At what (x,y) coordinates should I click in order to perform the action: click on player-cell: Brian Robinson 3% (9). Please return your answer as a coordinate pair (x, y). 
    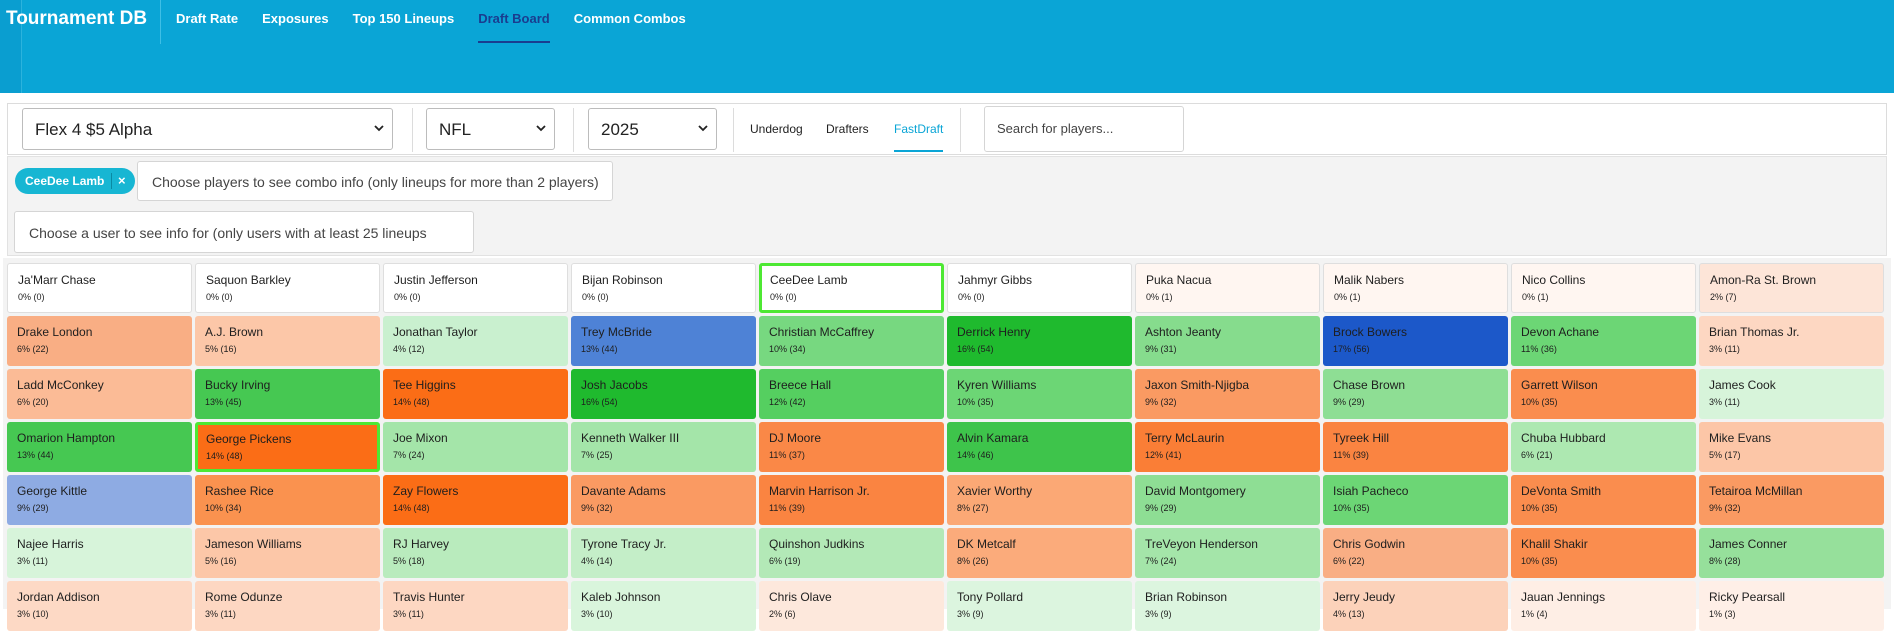
    Looking at the image, I should click on (1227, 606).